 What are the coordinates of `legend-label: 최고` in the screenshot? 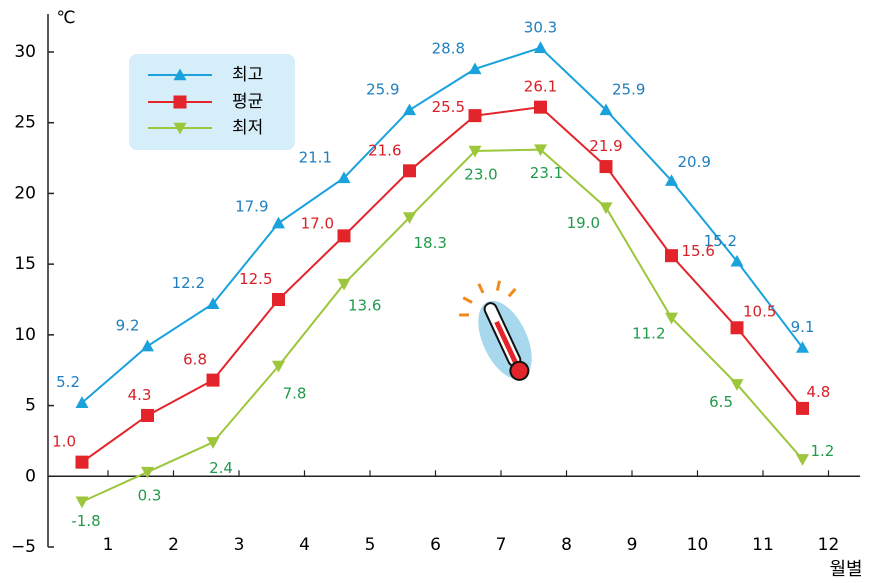 It's located at (247, 75).